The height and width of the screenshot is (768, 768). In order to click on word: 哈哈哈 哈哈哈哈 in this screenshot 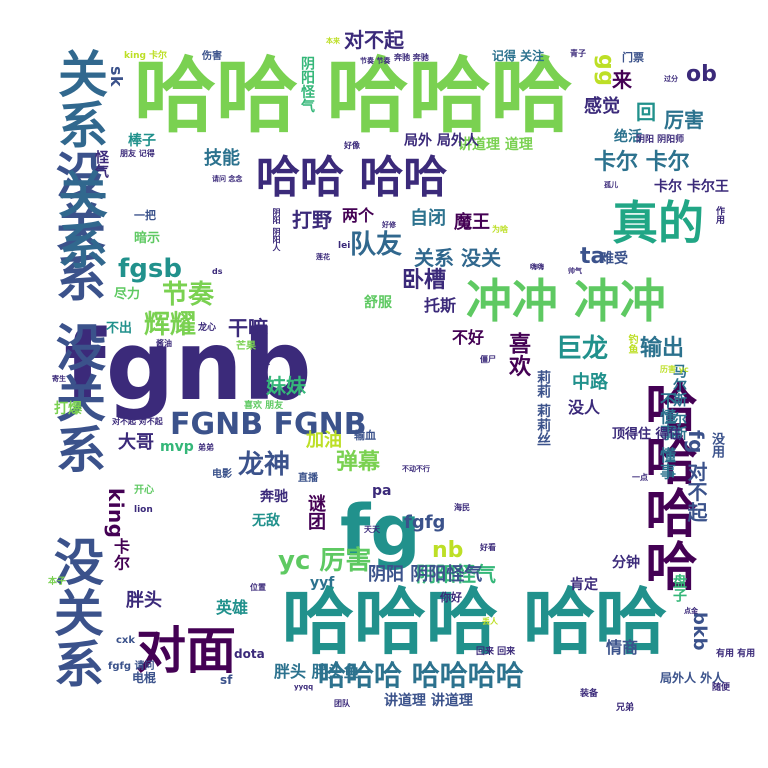, I will do `click(421, 675)`.